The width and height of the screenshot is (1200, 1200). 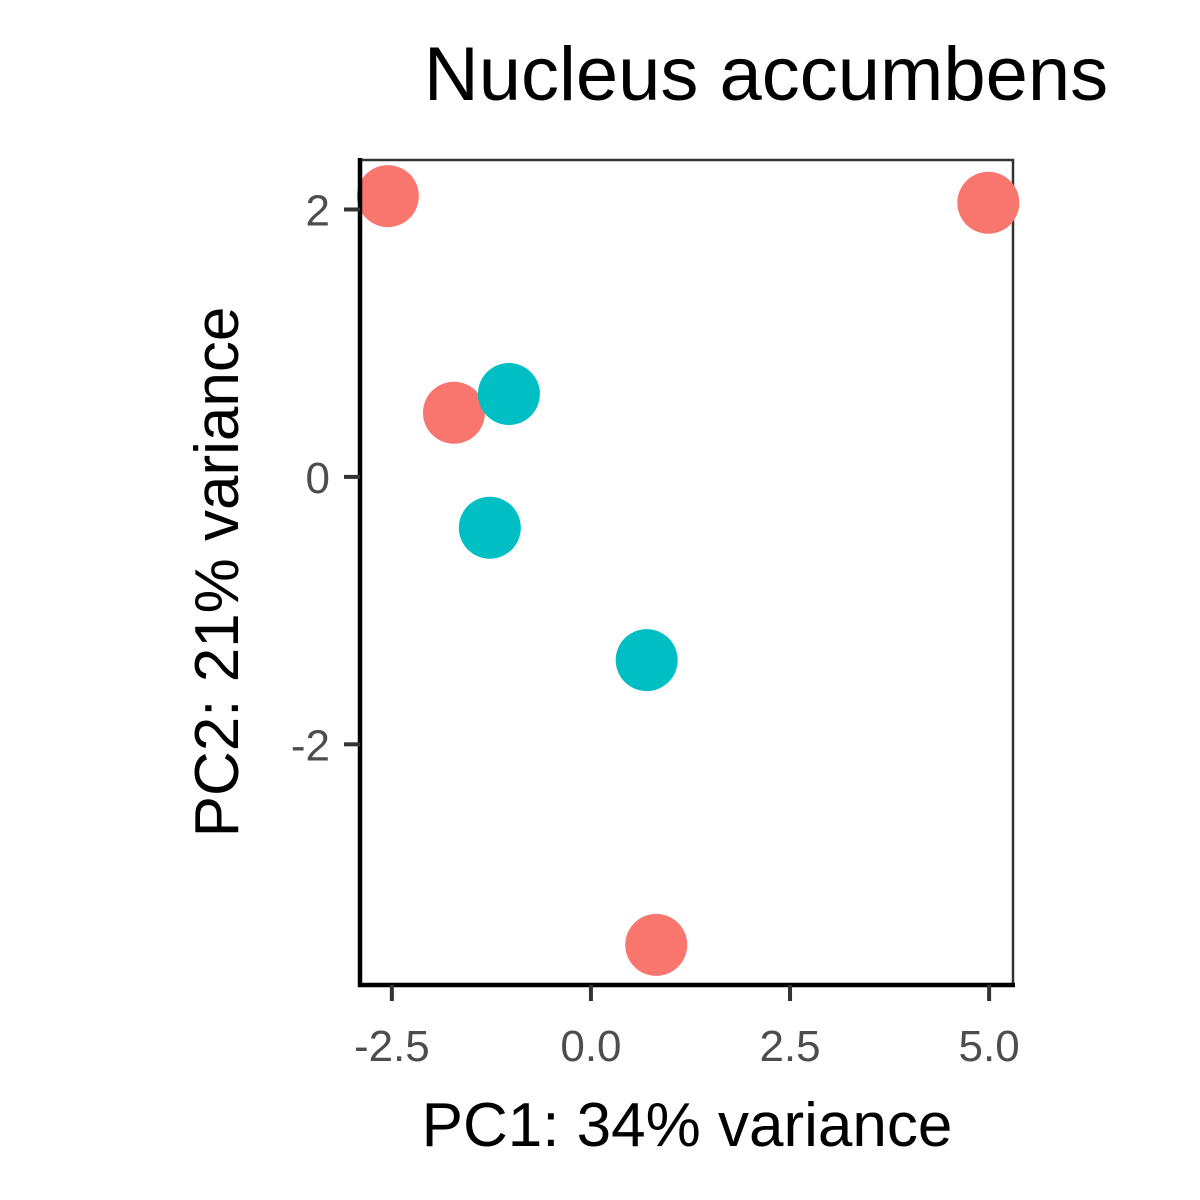 I want to click on y-tick-label-1: 2, so click(x=318, y=210).